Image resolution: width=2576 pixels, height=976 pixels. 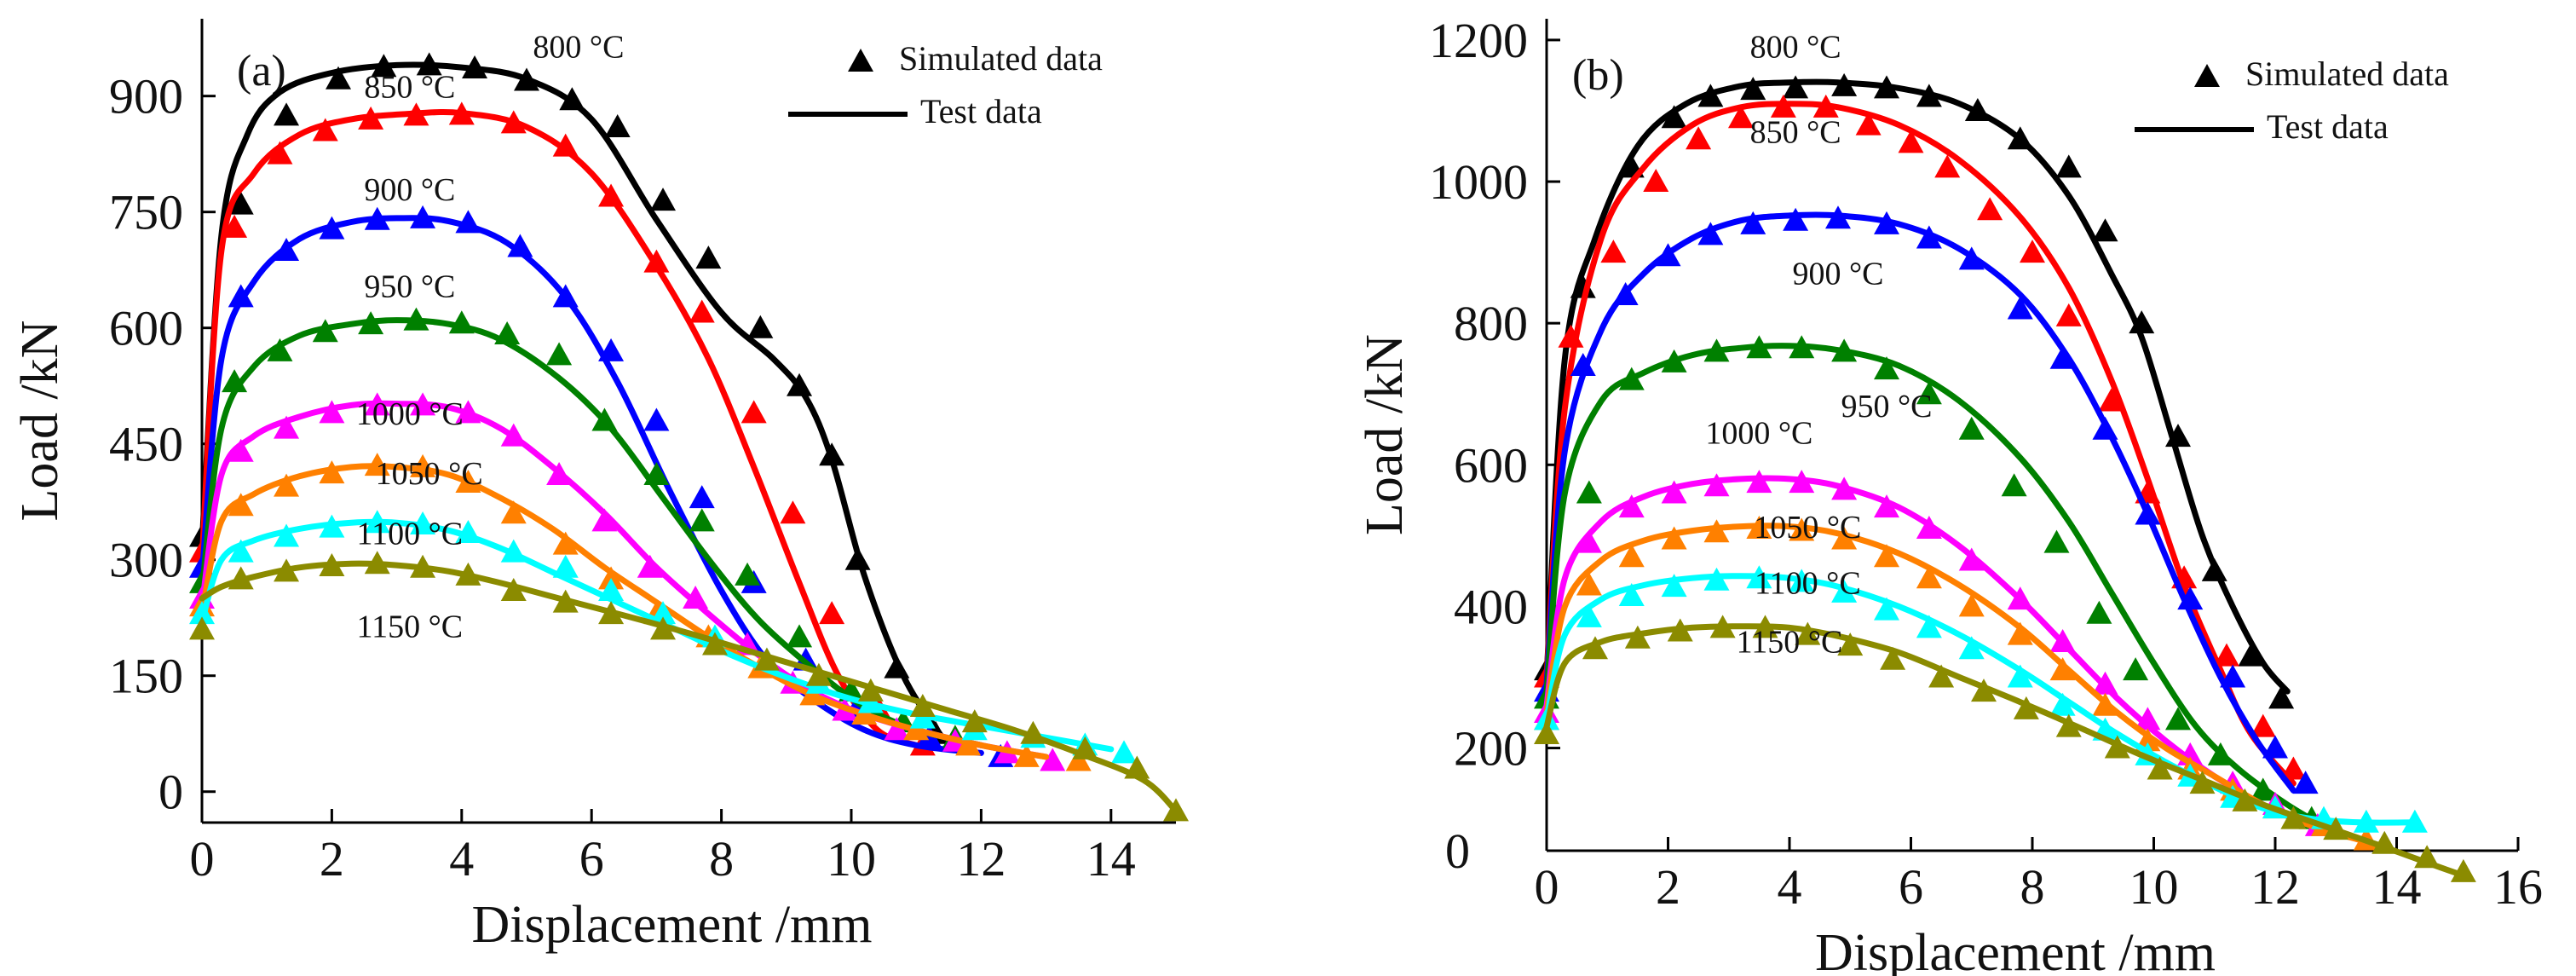 What do you see at coordinates (146, 444) in the screenshot?
I see `y-tick-label: 450` at bounding box center [146, 444].